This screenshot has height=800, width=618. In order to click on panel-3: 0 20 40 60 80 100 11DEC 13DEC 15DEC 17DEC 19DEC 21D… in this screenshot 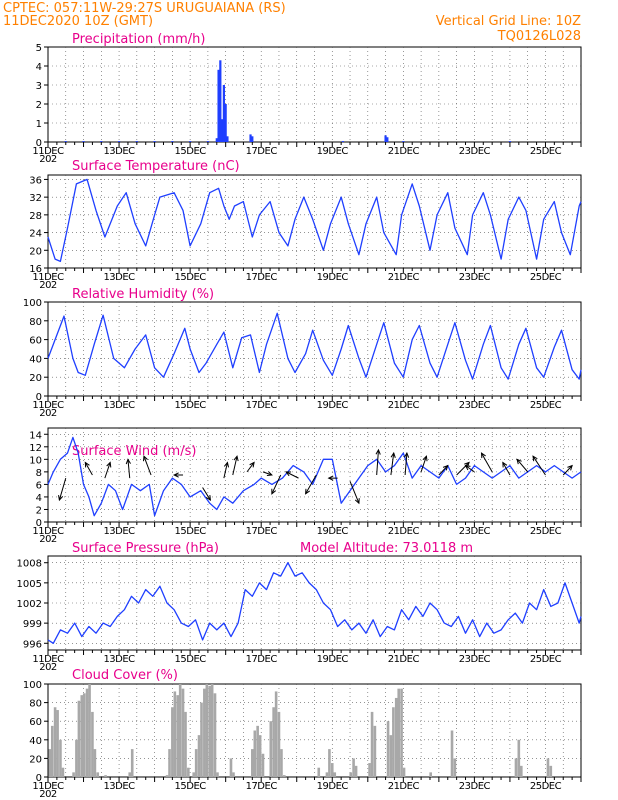, I will do `click(302, 353)`.